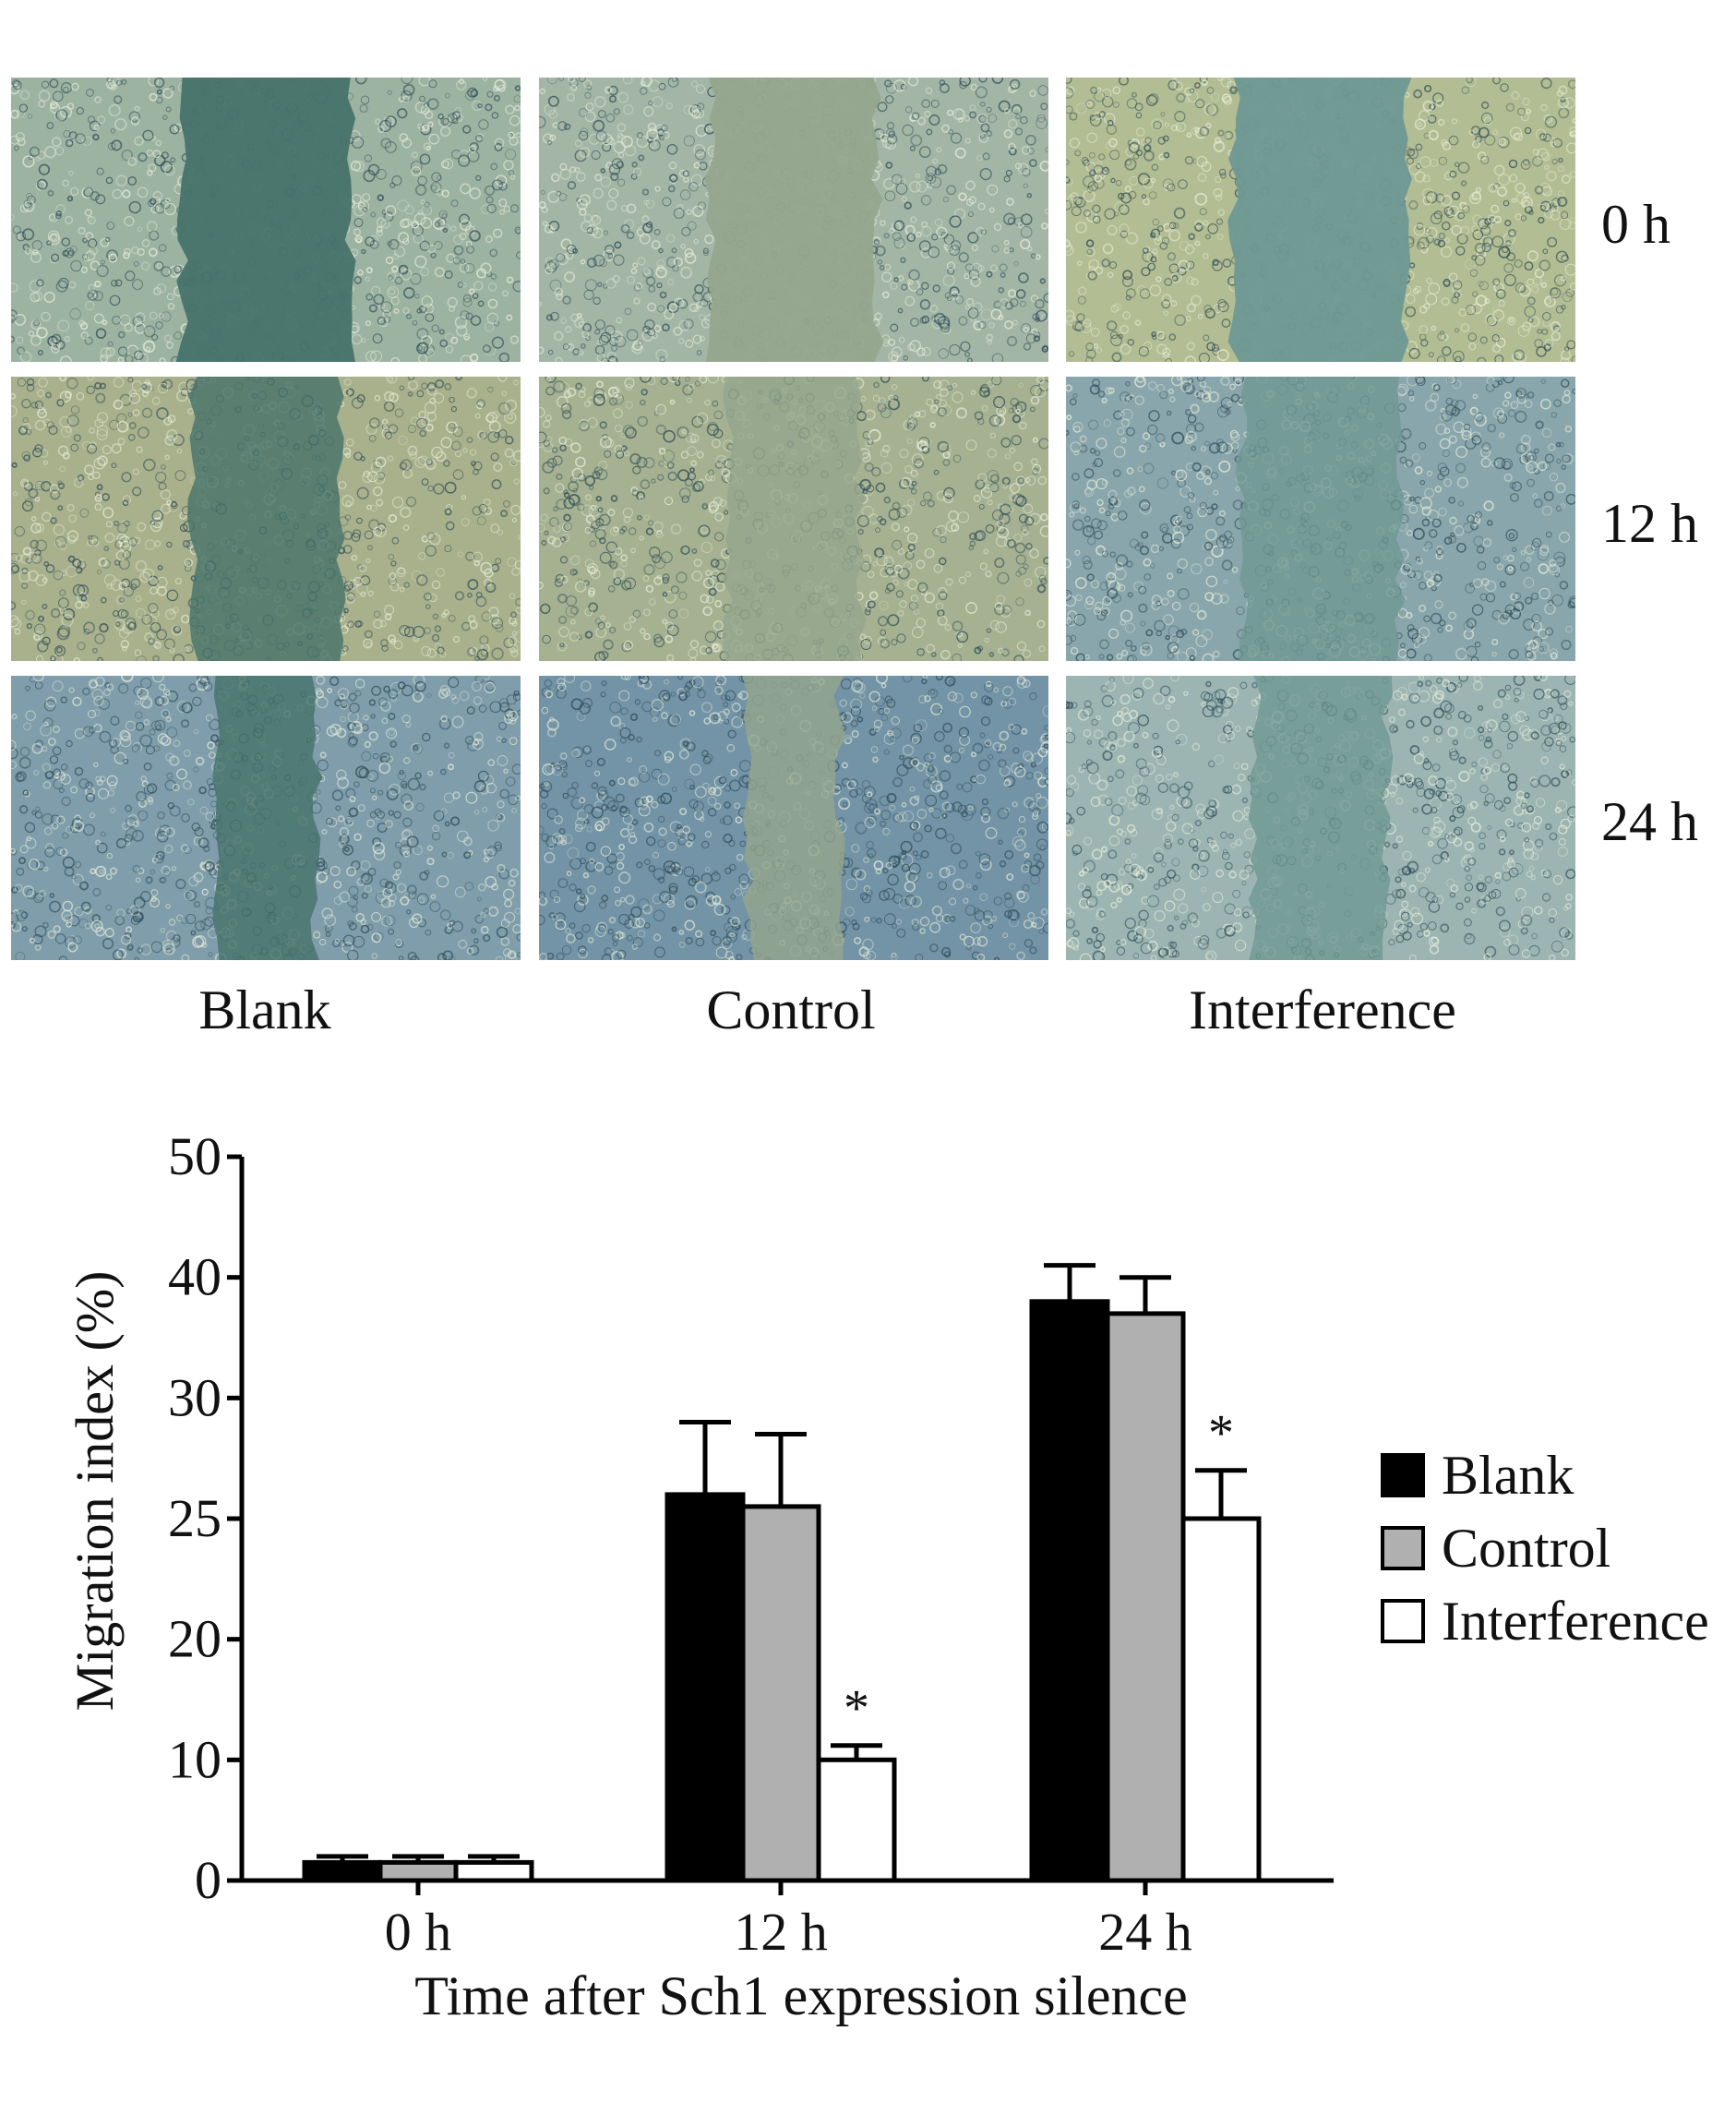 This screenshot has height=2115, width=1736. What do you see at coordinates (266, 519) in the screenshot?
I see `micrograph-blank-12h` at bounding box center [266, 519].